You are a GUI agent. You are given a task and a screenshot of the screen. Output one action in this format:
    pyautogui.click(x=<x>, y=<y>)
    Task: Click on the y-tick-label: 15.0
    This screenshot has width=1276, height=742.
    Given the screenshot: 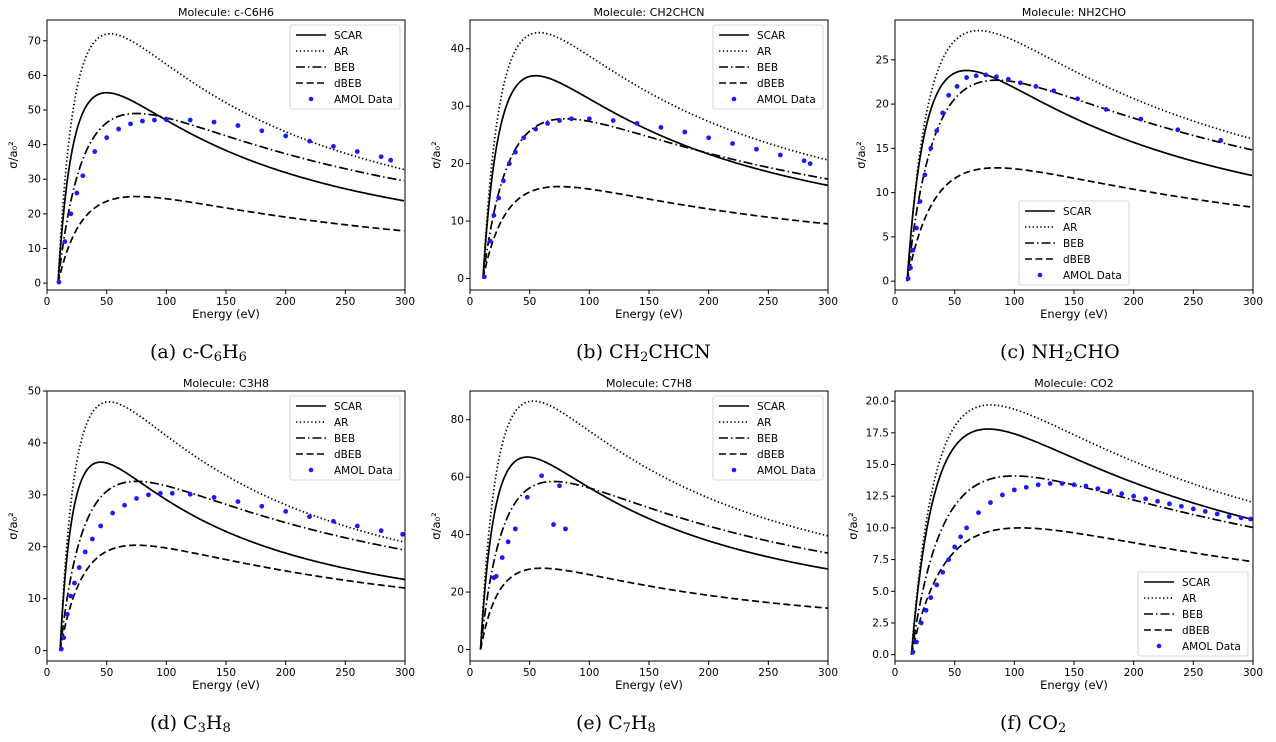 What is the action you would take?
    pyautogui.click(x=877, y=465)
    